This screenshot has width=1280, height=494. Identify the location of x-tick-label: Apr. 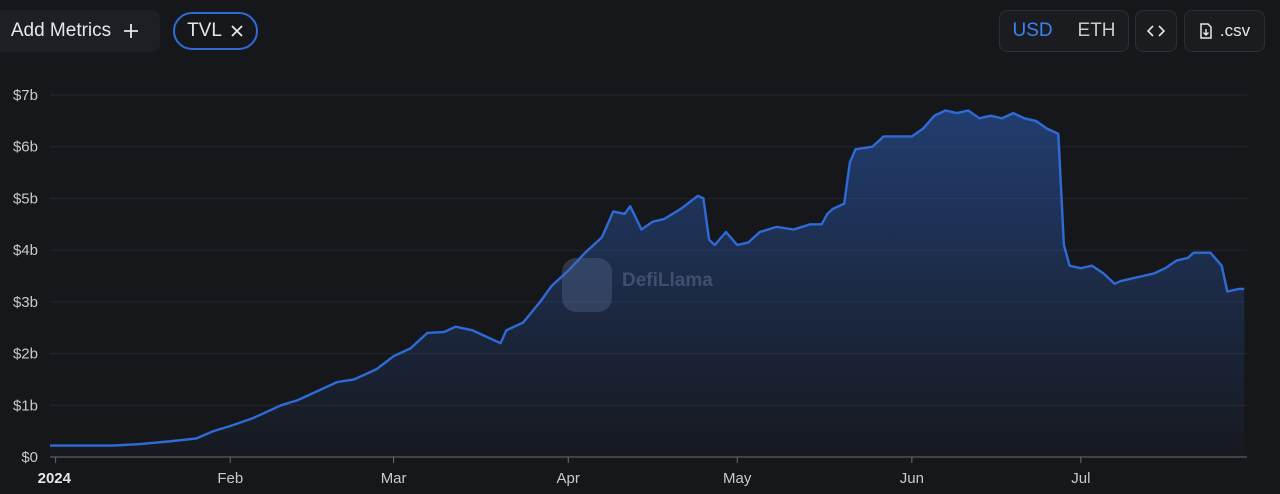
(568, 478).